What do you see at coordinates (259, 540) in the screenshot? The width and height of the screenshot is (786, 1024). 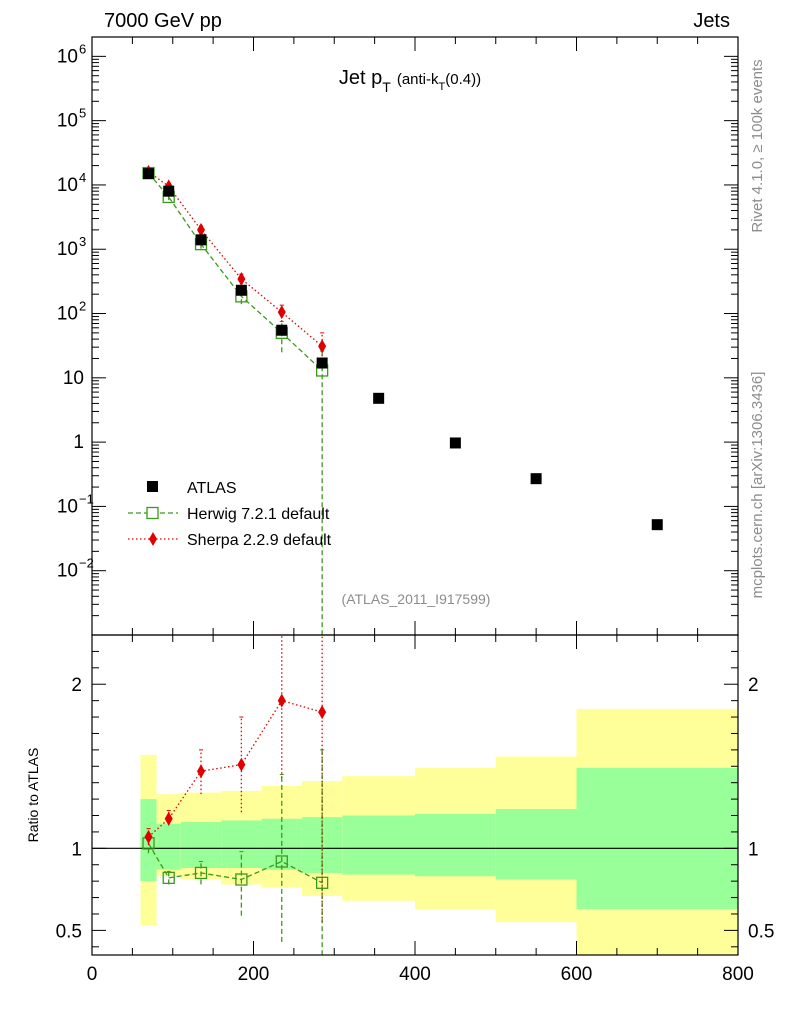 I see `legend-label-sherpa: Sherpa 2.2.9 default` at bounding box center [259, 540].